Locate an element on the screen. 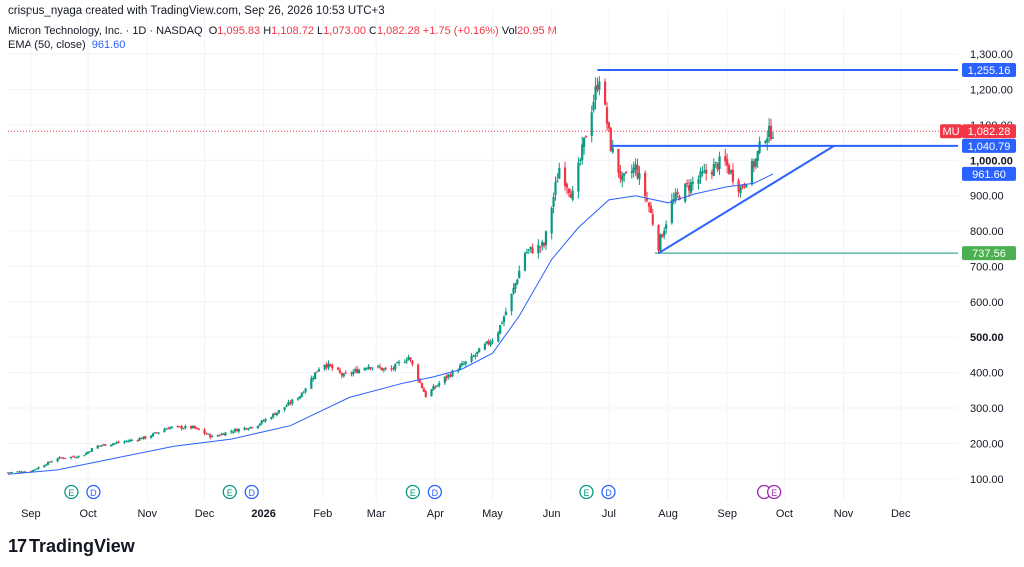 The height and width of the screenshot is (567, 1024). last-price-label-bg is located at coordinates (989, 131).